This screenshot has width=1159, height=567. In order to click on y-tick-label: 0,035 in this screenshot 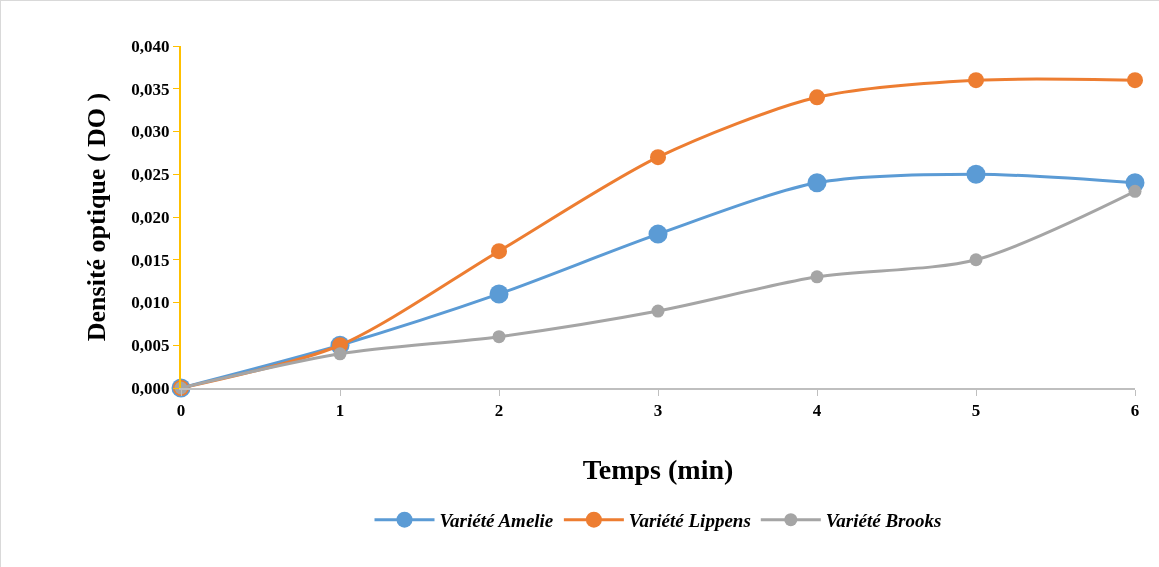, I will do `click(150, 89)`.